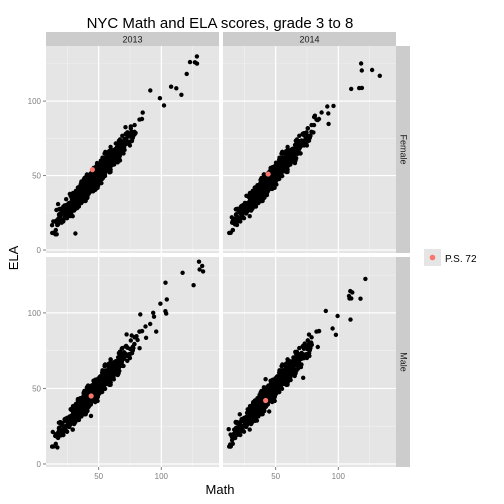 The width and height of the screenshot is (504, 504). I want to click on facet-strip-label: Male, so click(404, 362).